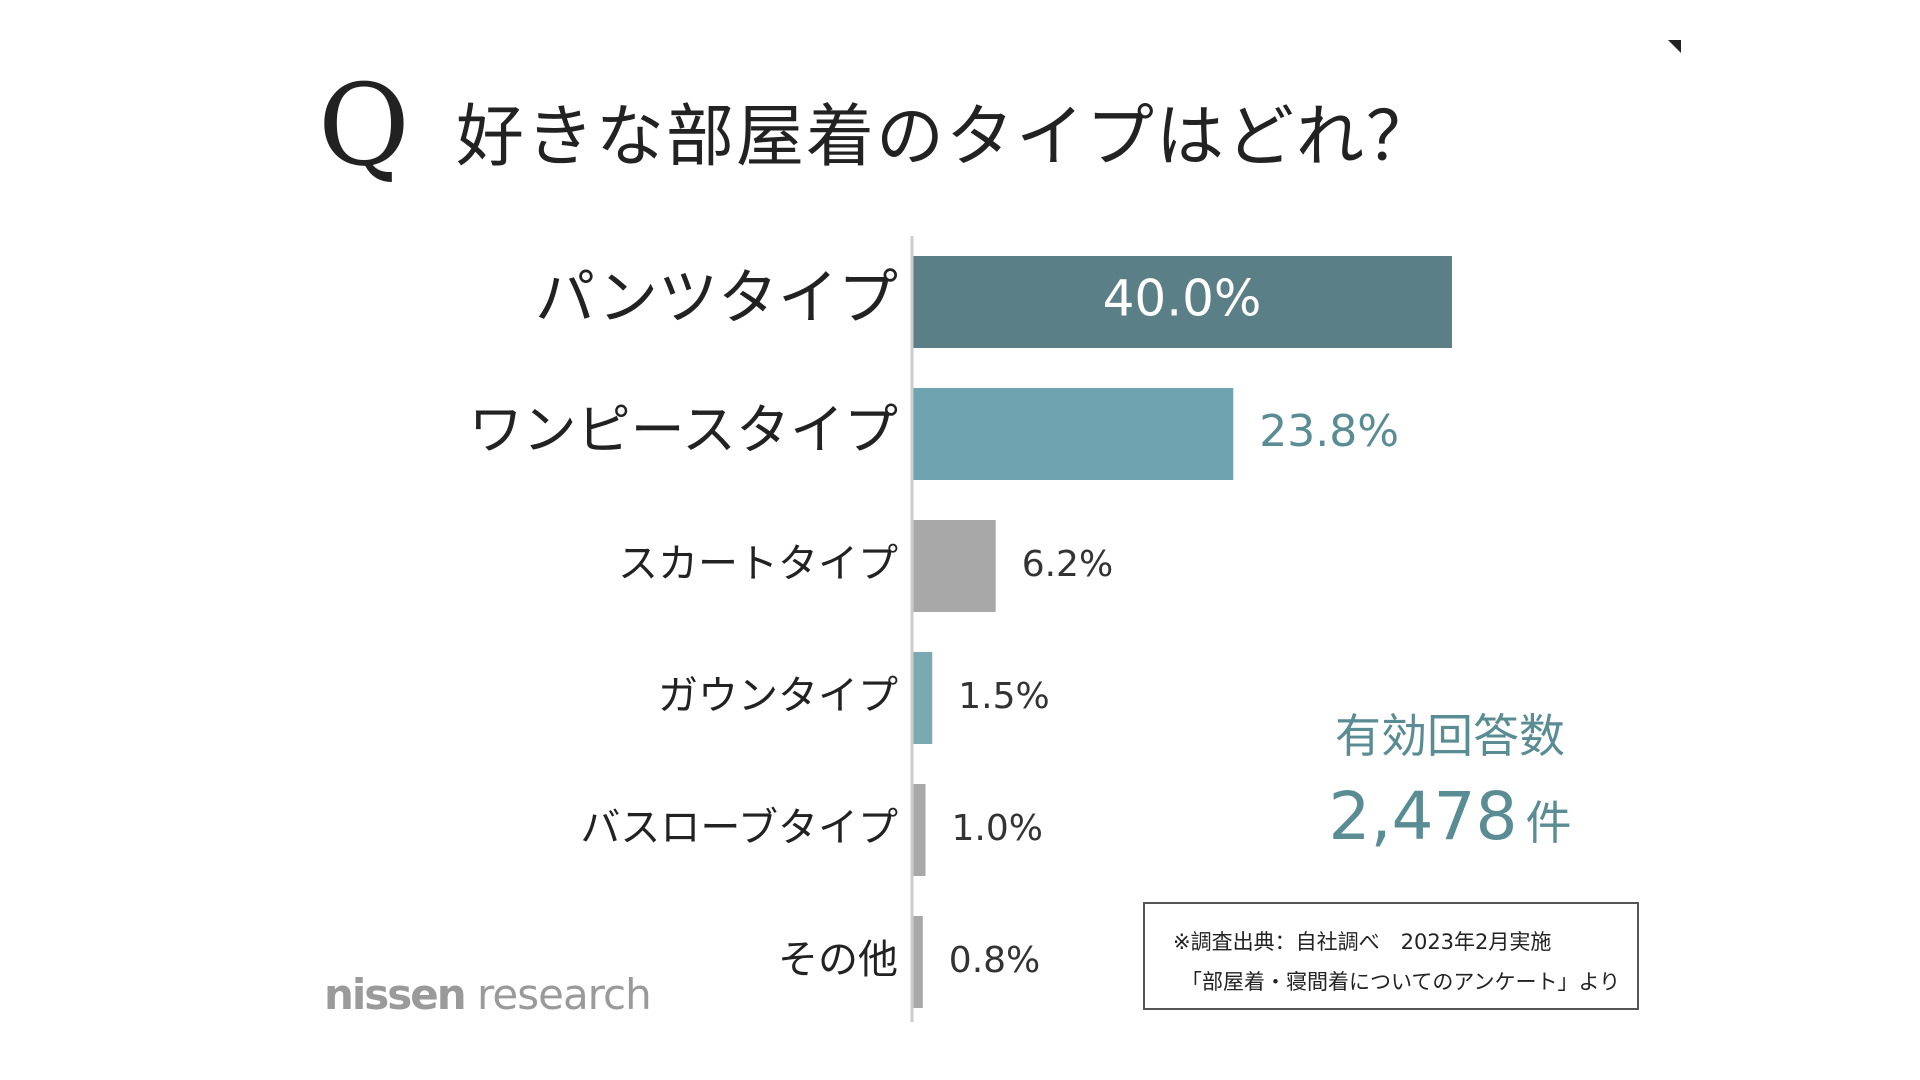  What do you see at coordinates (1067, 564) in the screenshot?
I see `data-label: 6.2%` at bounding box center [1067, 564].